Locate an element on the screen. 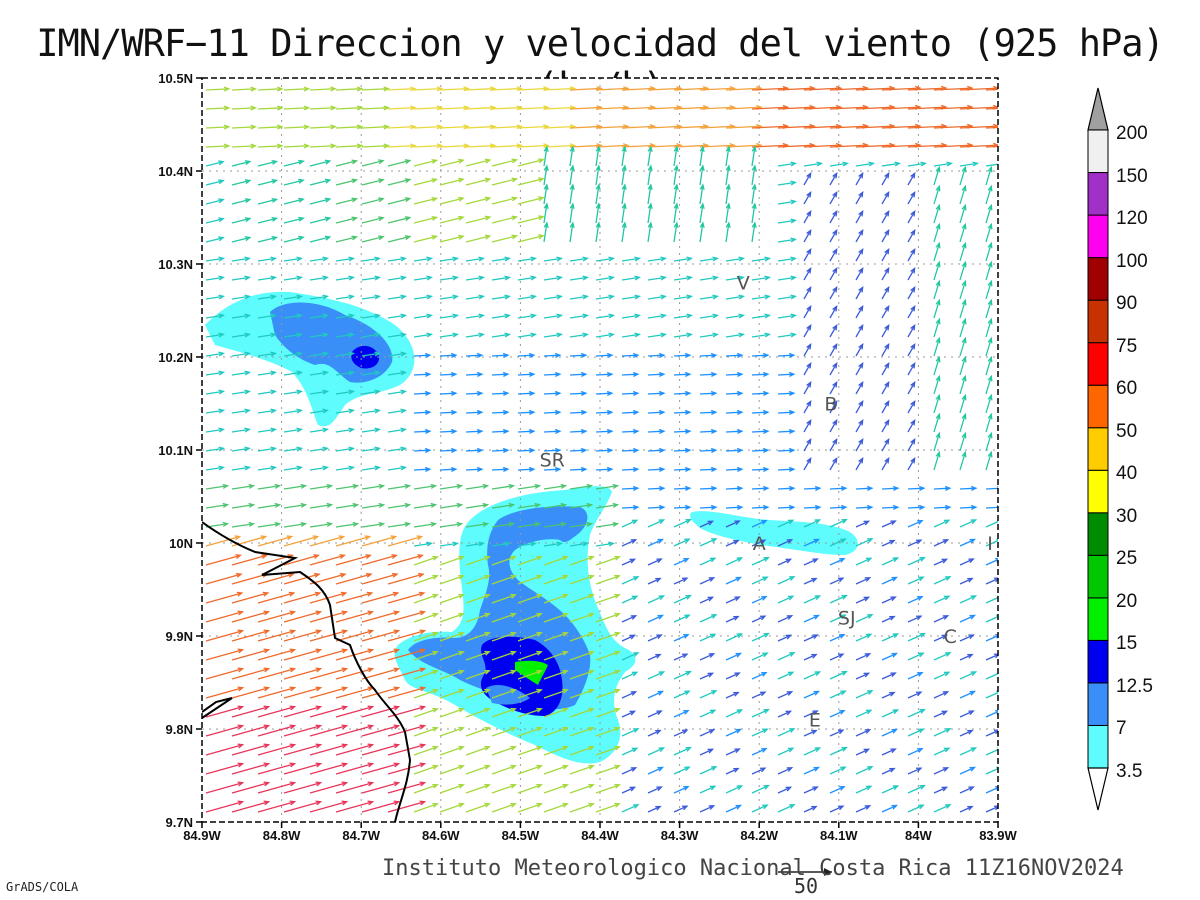 The height and width of the screenshot is (900, 1200). colorbar-label: 3.5 is located at coordinates (1129, 771).